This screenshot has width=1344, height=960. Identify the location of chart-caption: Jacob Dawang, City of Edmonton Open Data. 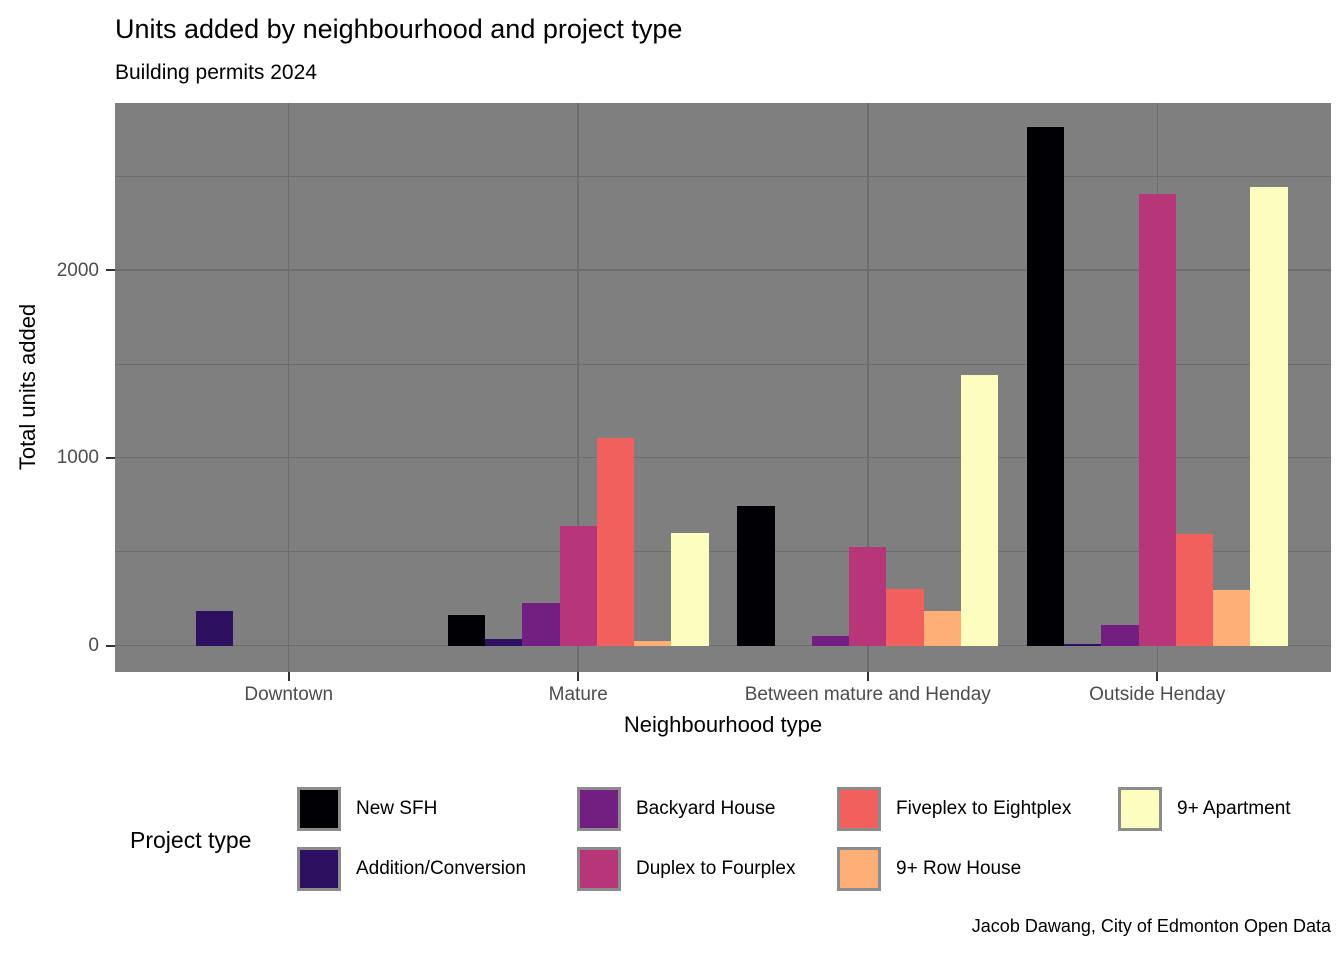
(1151, 926).